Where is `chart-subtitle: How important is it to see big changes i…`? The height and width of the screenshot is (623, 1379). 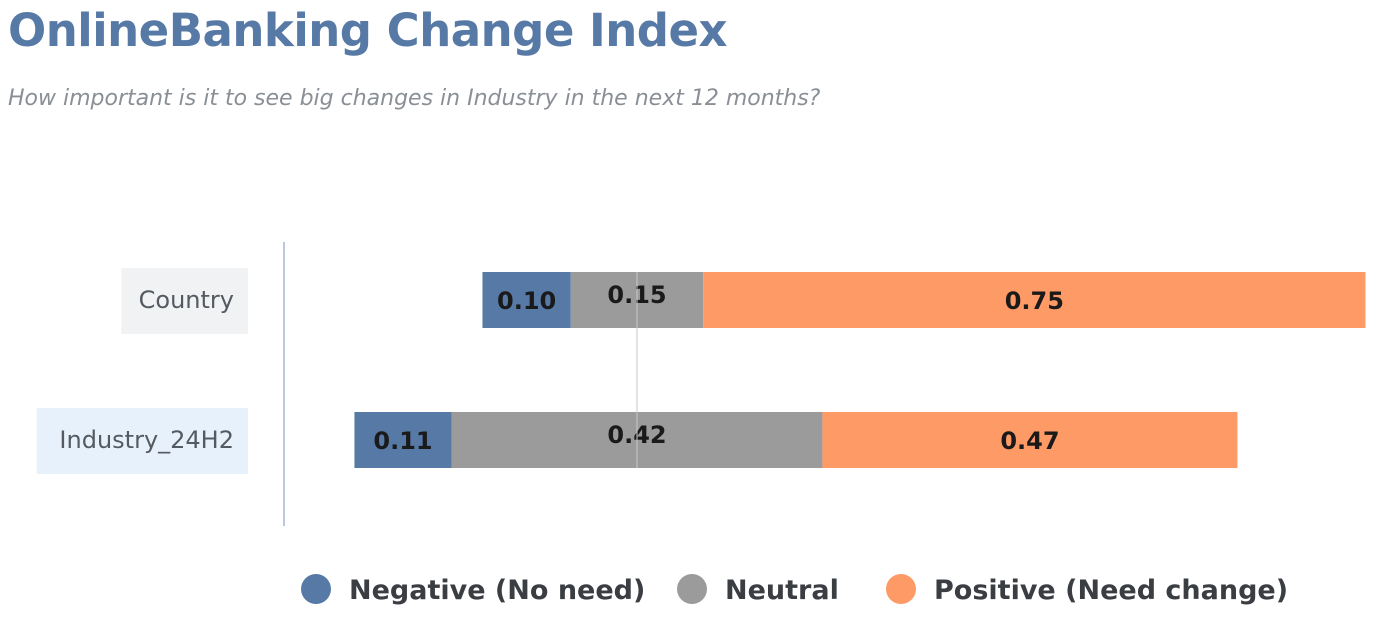
chart-subtitle: How important is it to see big changes i… is located at coordinates (414, 98).